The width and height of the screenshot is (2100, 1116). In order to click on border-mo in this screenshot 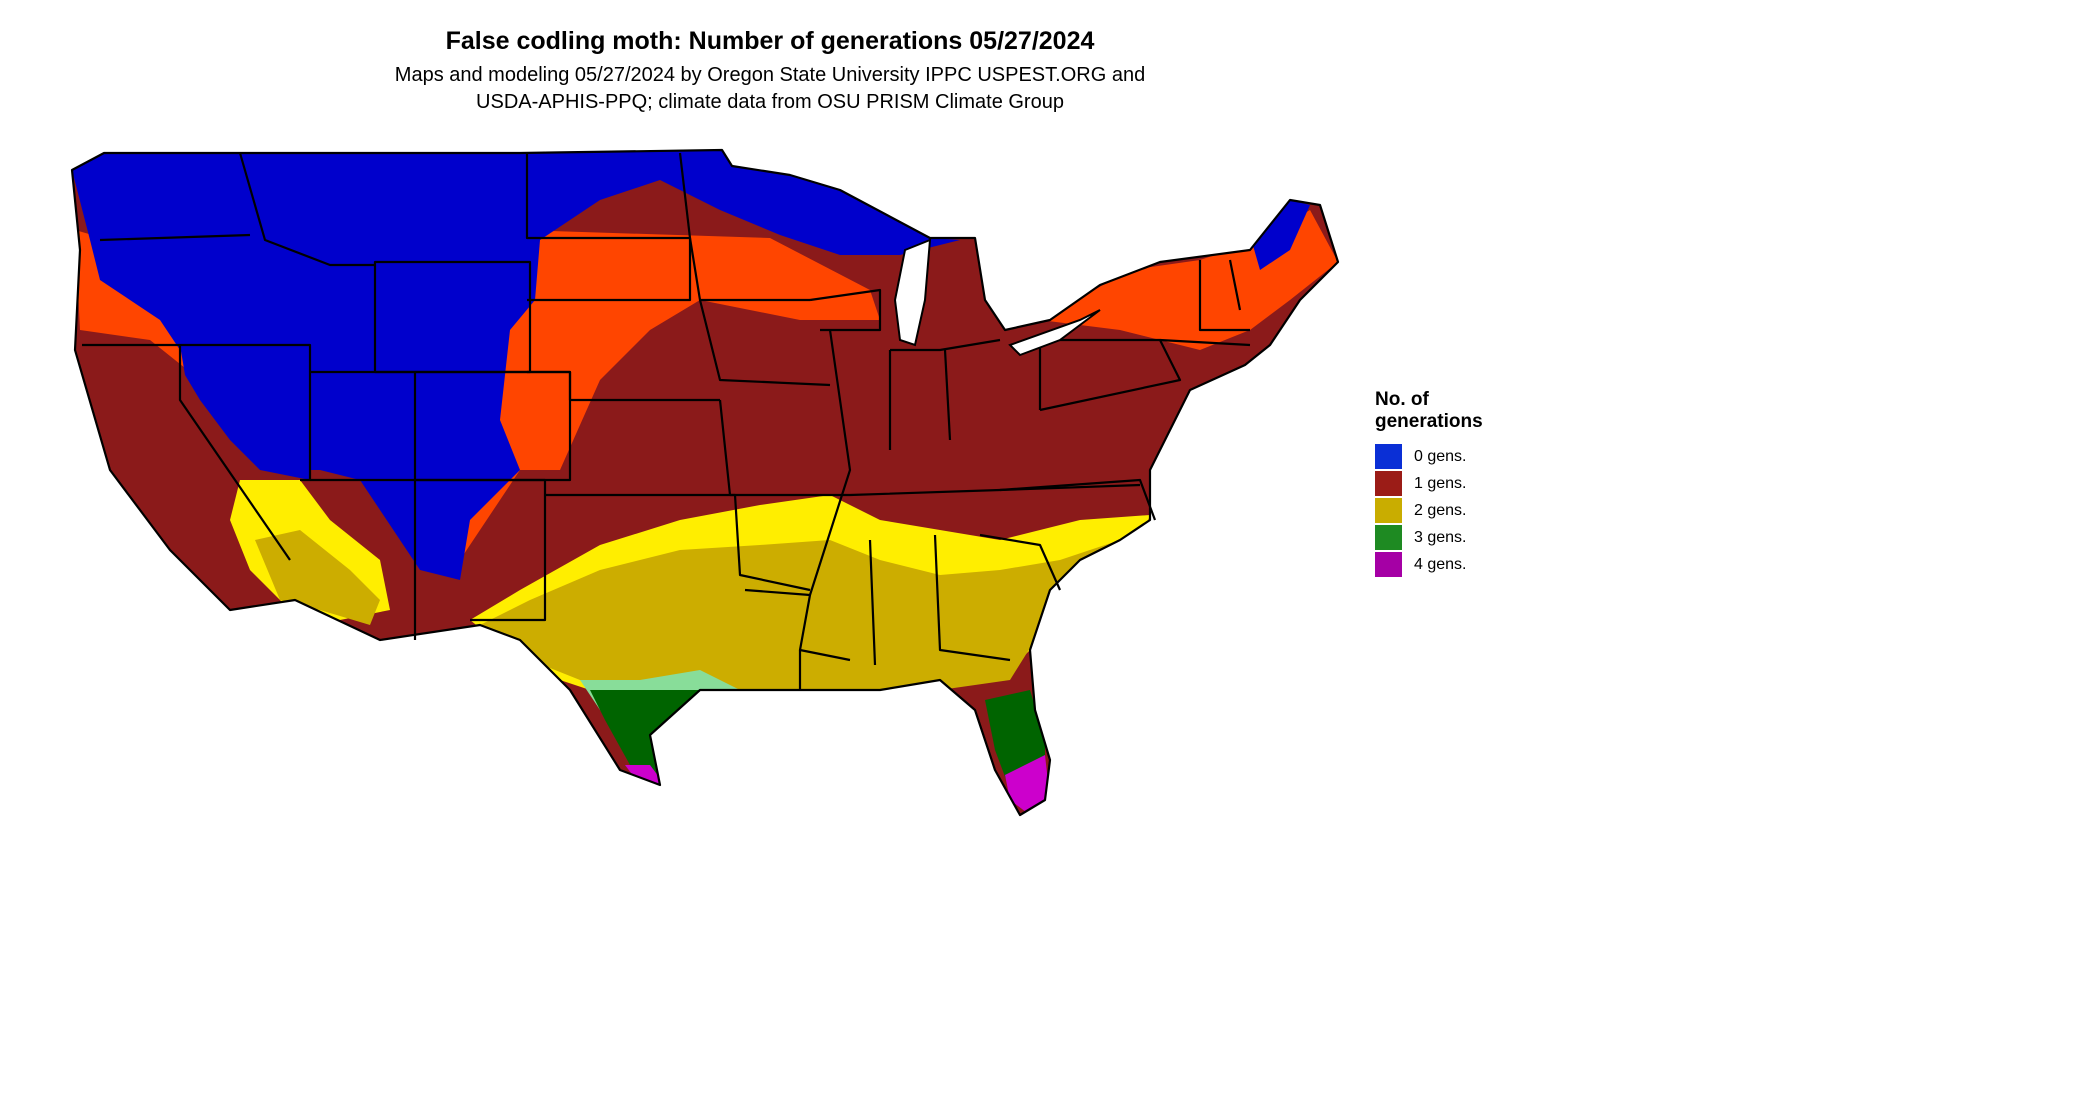, I will do `click(784, 448)`.